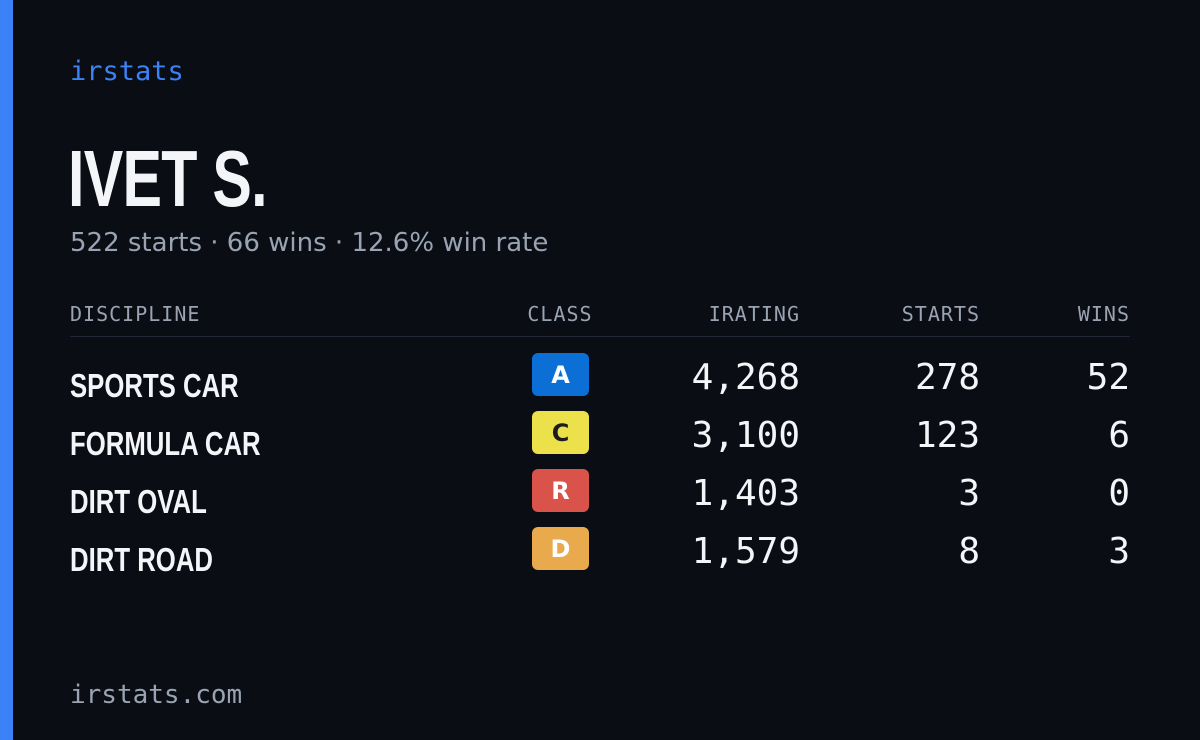 This screenshot has width=1200, height=740. Describe the element at coordinates (947, 435) in the screenshot. I see `starts-value: 123` at that location.